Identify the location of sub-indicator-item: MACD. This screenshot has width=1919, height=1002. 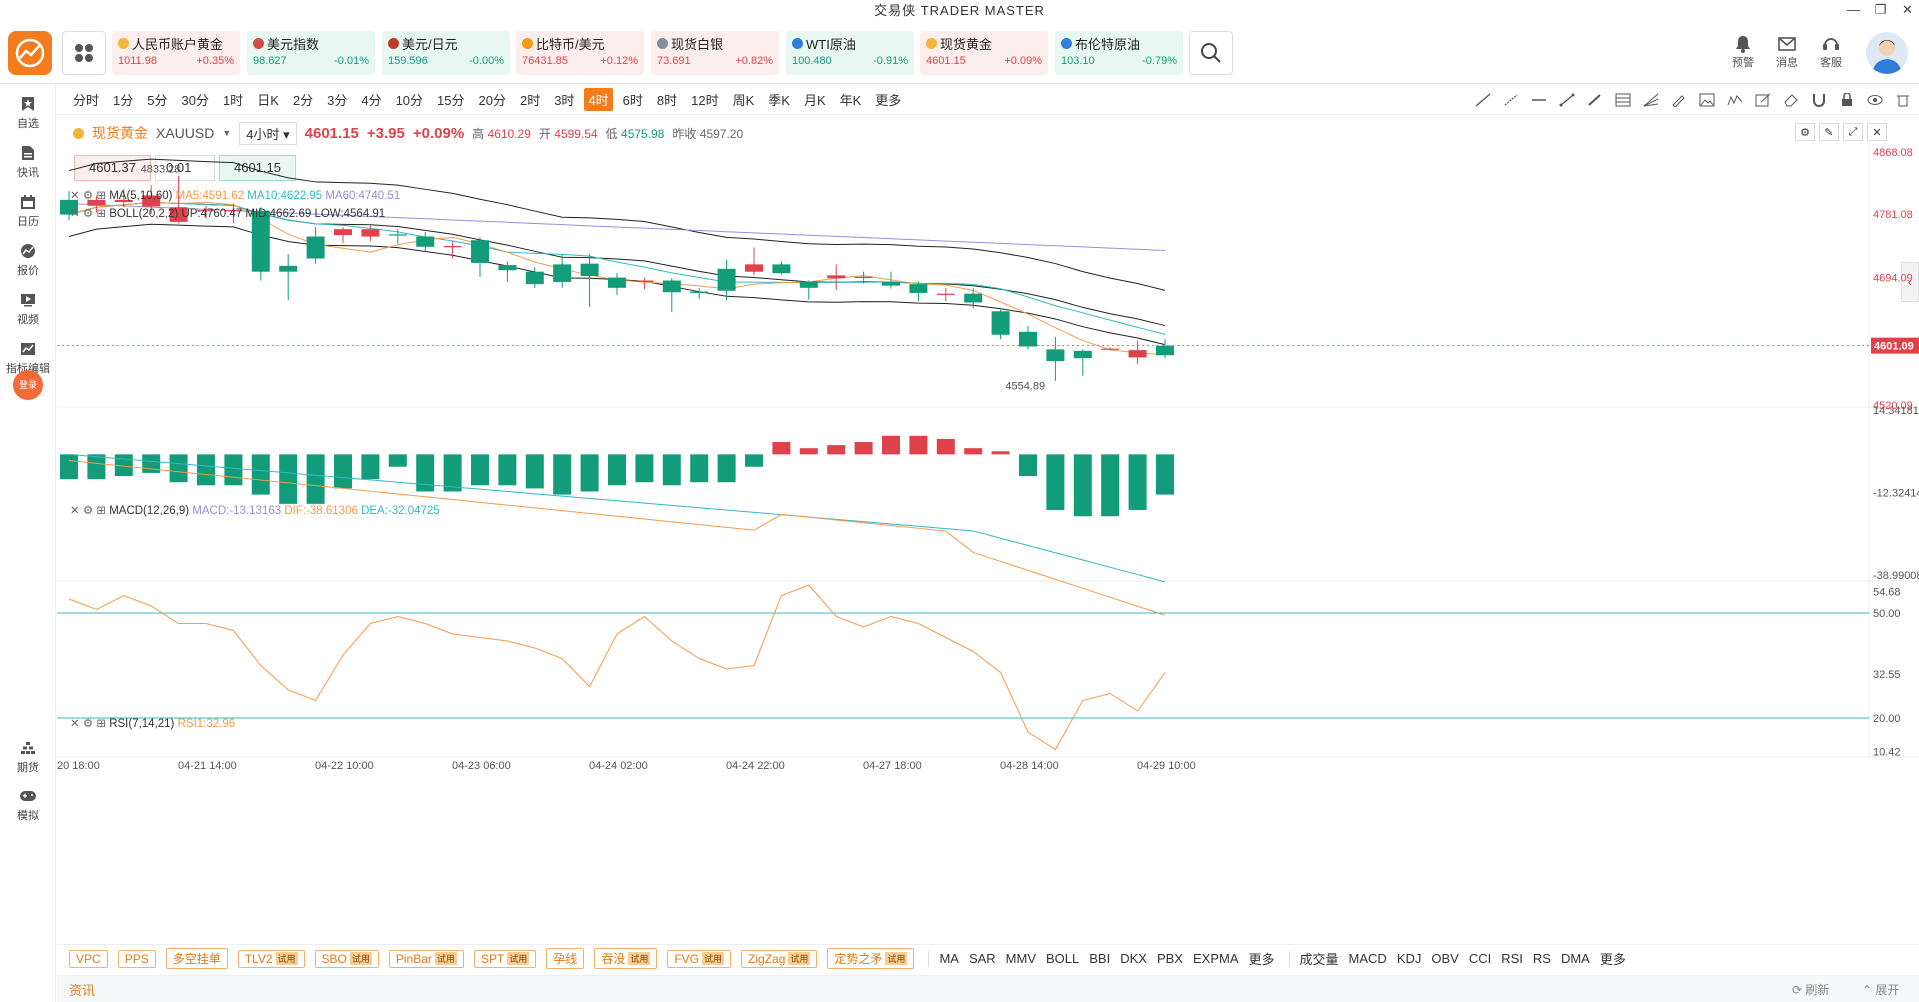
(1367, 958).